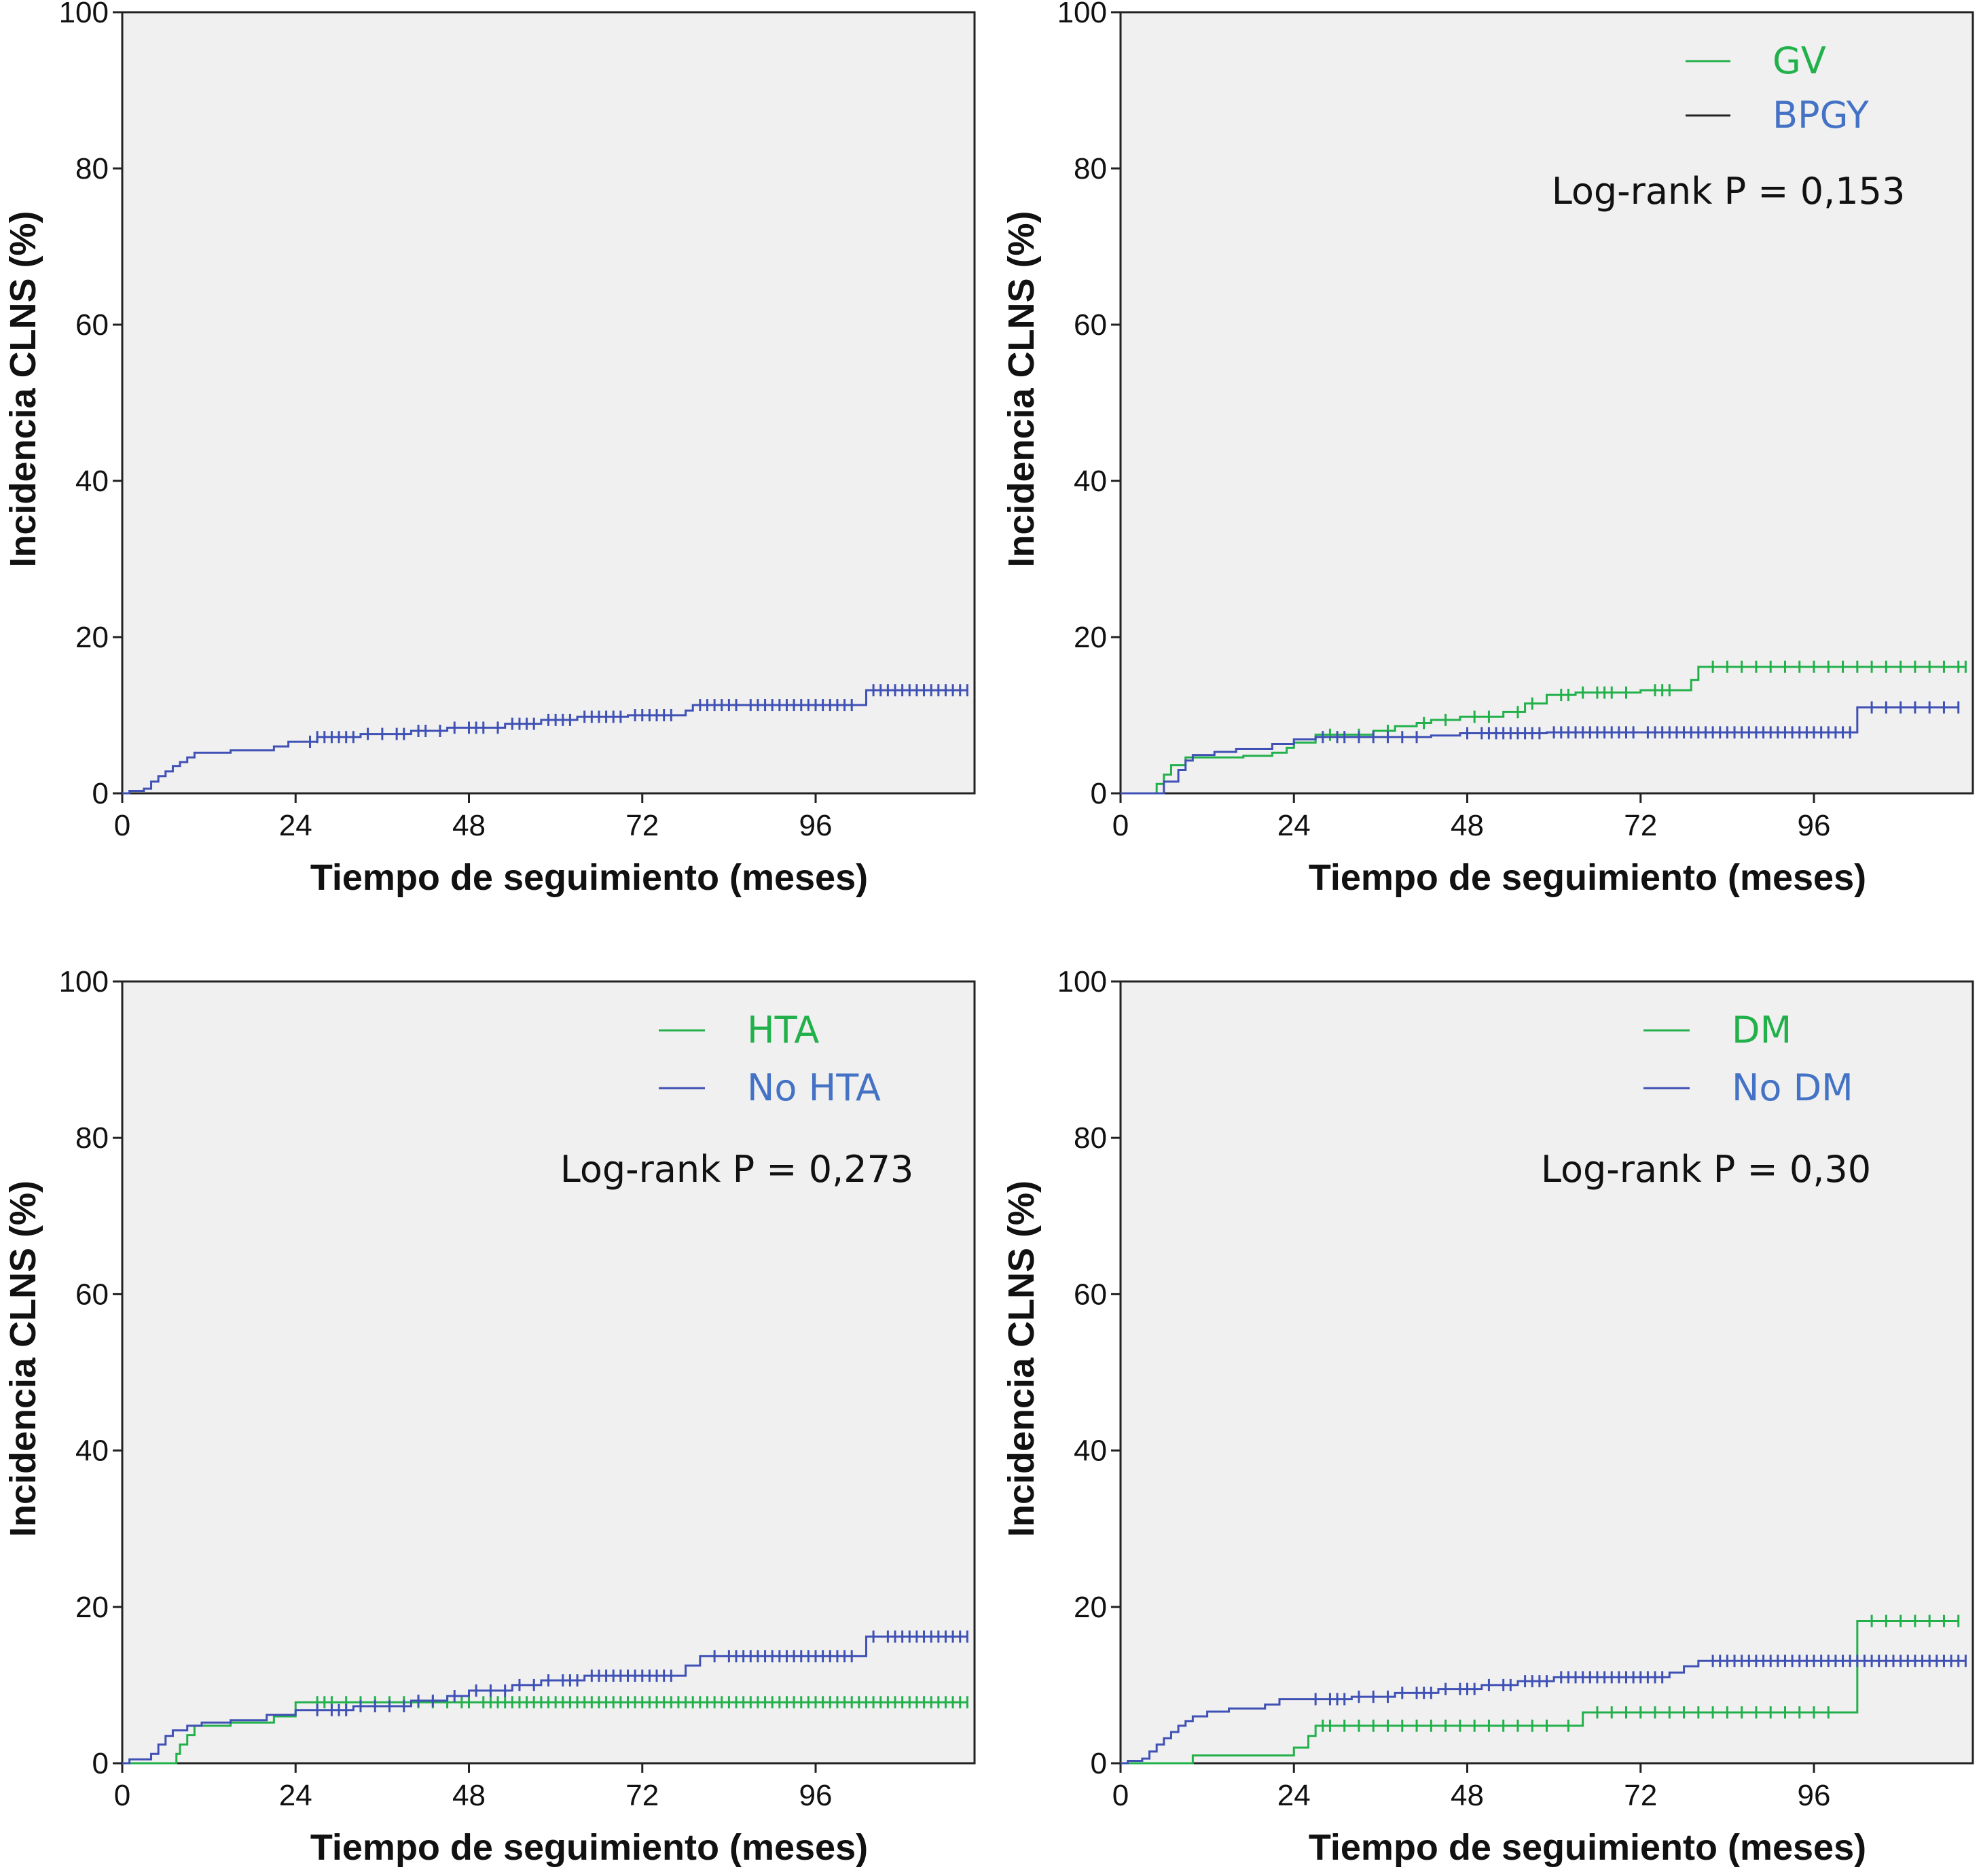 This screenshot has width=1981, height=1876. Describe the element at coordinates (1706, 1169) in the screenshot. I see `log-rank-annotation: Log-rank P = 0,30` at that location.